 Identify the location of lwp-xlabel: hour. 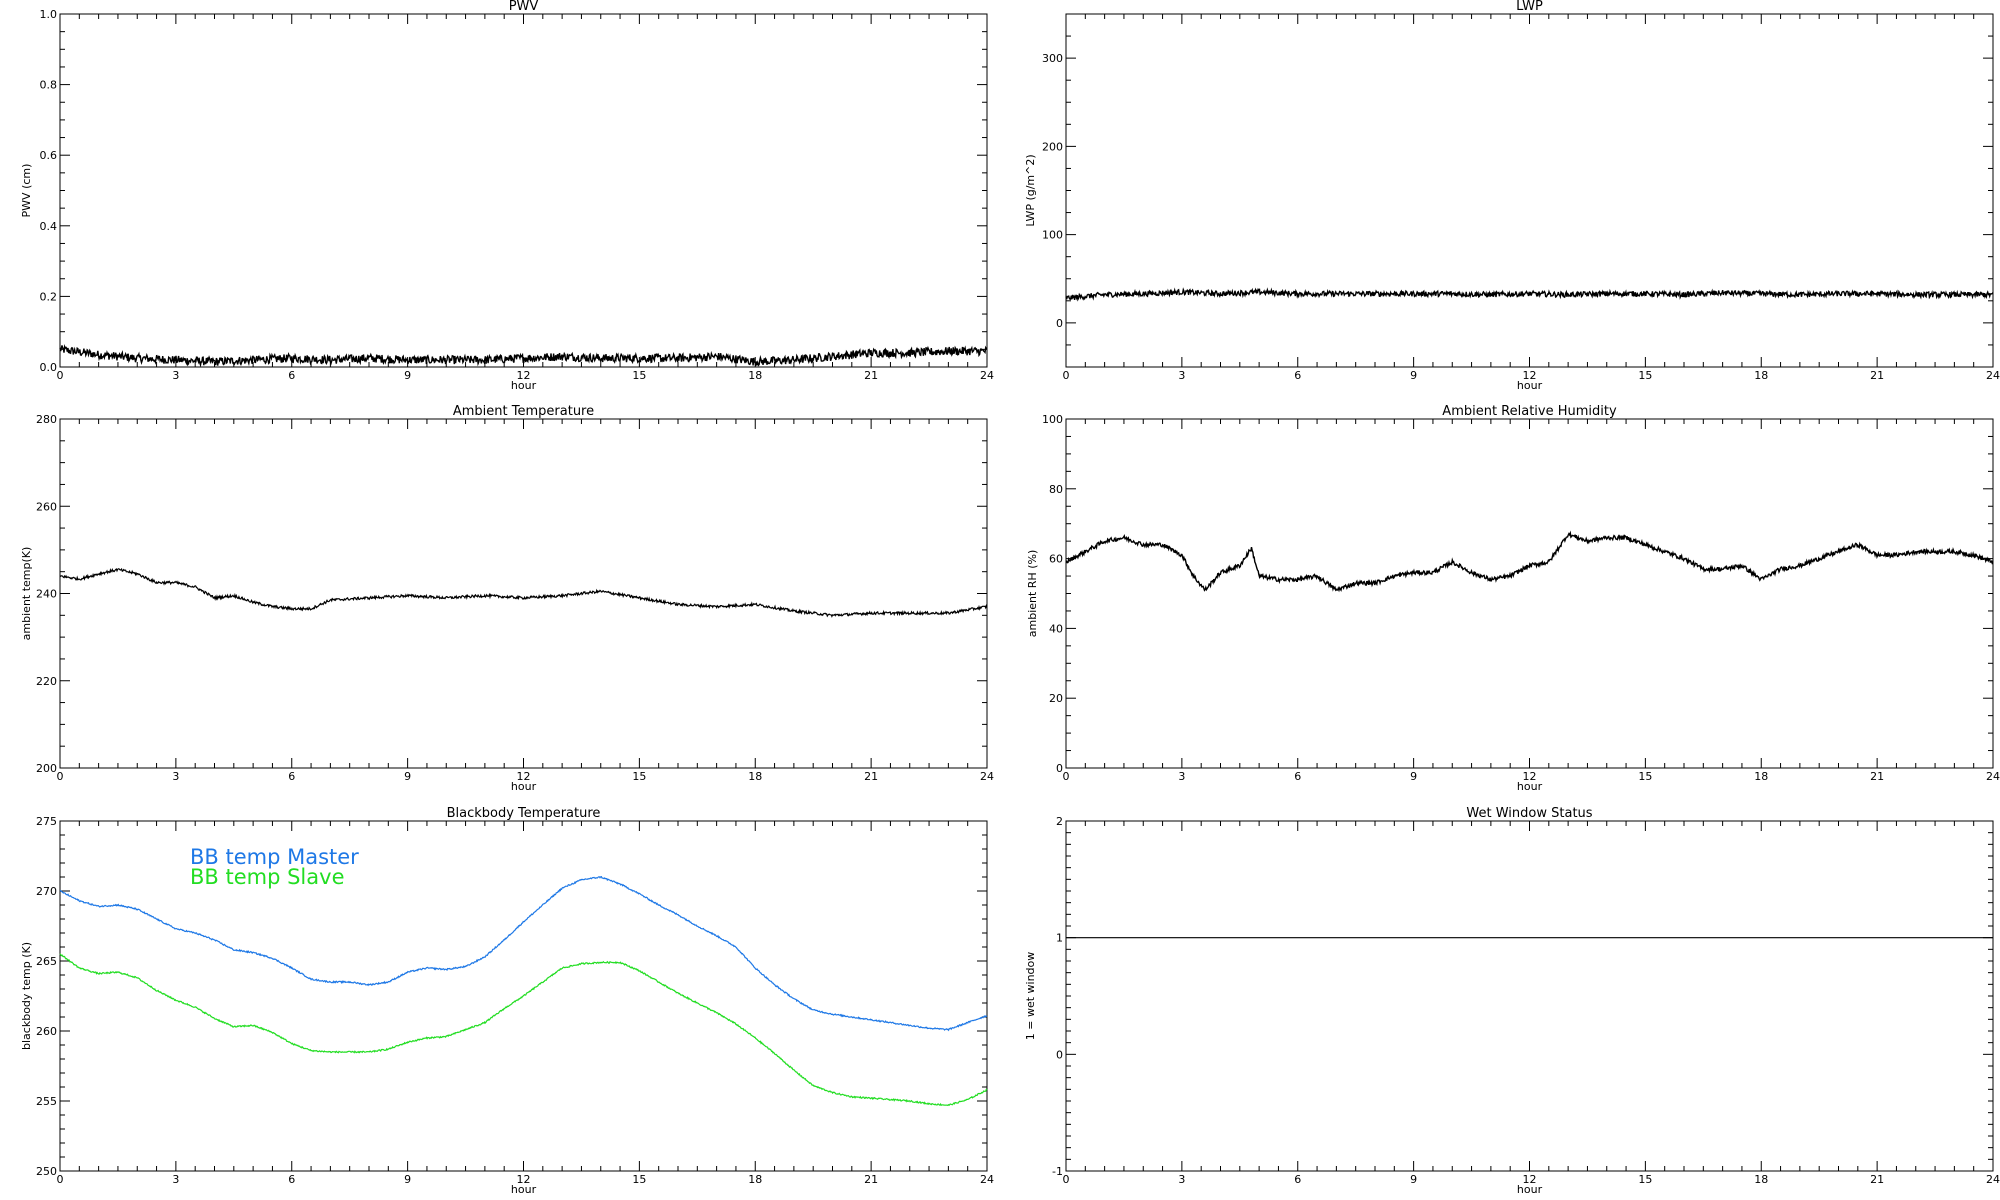
(1530, 385).